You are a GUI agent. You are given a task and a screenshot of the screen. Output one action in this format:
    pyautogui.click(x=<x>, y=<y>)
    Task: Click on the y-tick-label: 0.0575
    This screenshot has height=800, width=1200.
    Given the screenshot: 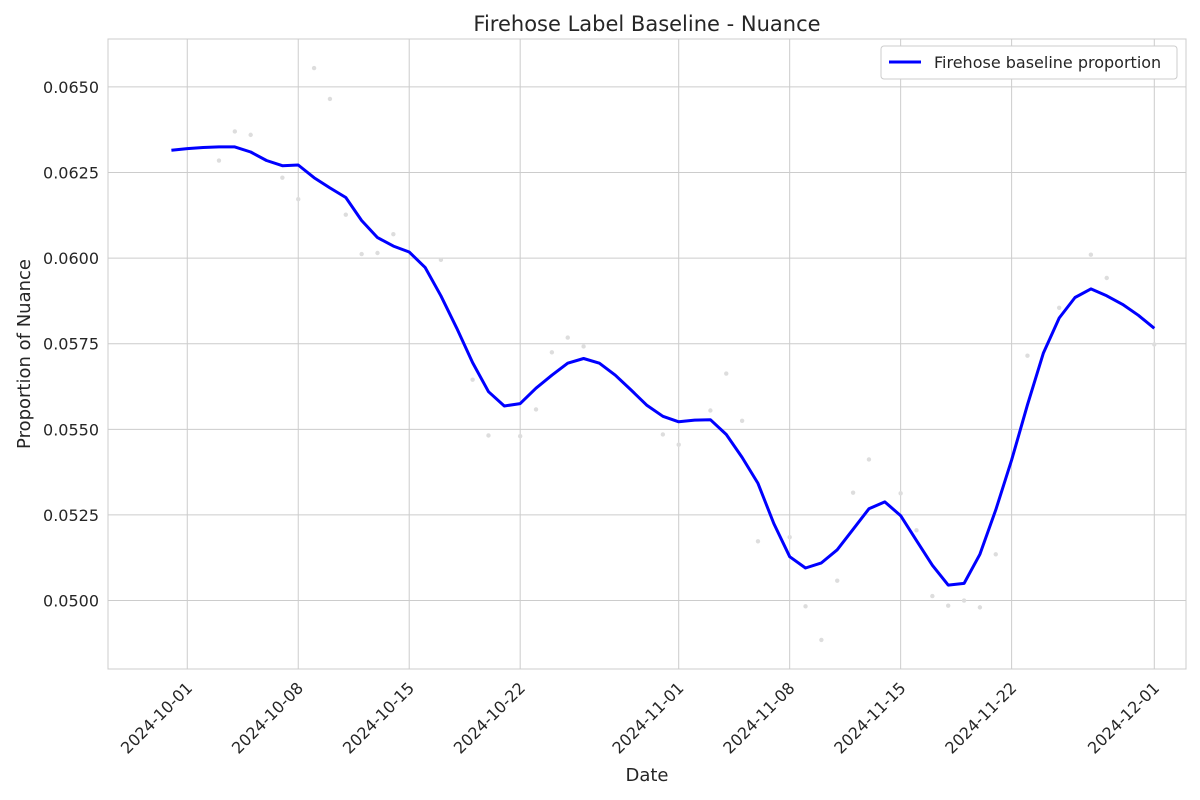 What is the action you would take?
    pyautogui.click(x=71, y=344)
    